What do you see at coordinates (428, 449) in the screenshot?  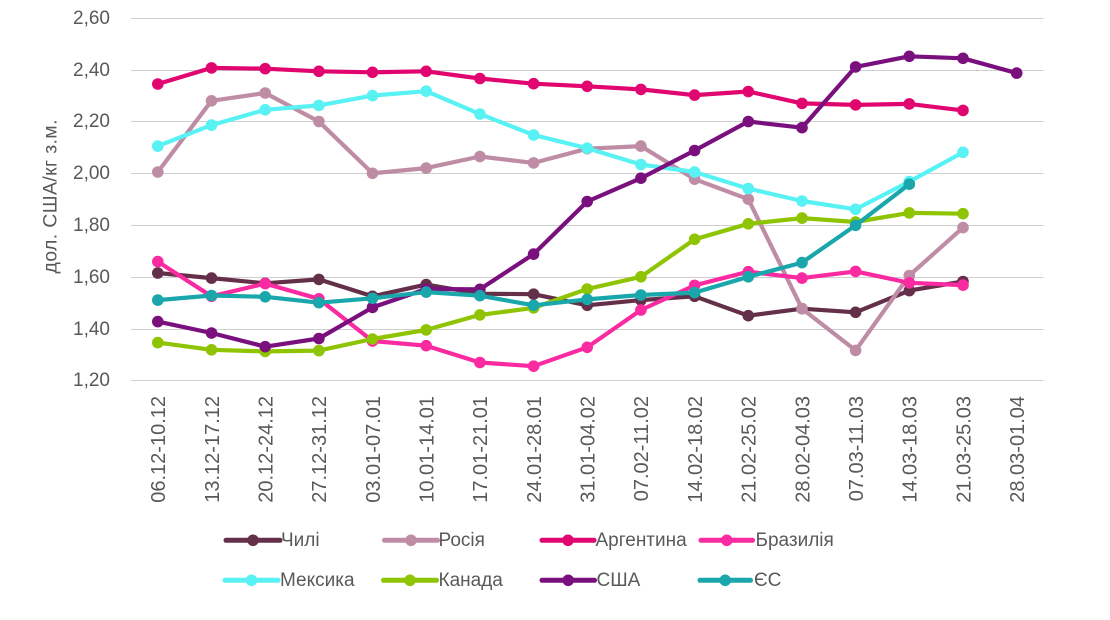 I see `svg-text: 10.01-14.01` at bounding box center [428, 449].